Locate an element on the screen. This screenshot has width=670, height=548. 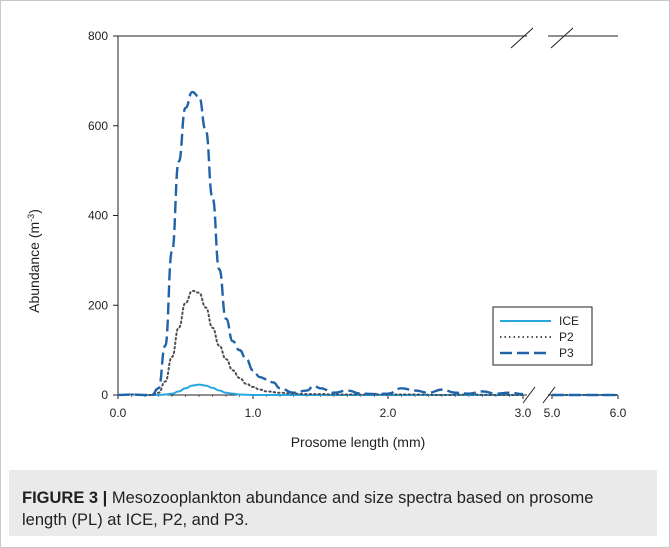
y-axis-title-main: Abundance (m is located at coordinates (34, 267).